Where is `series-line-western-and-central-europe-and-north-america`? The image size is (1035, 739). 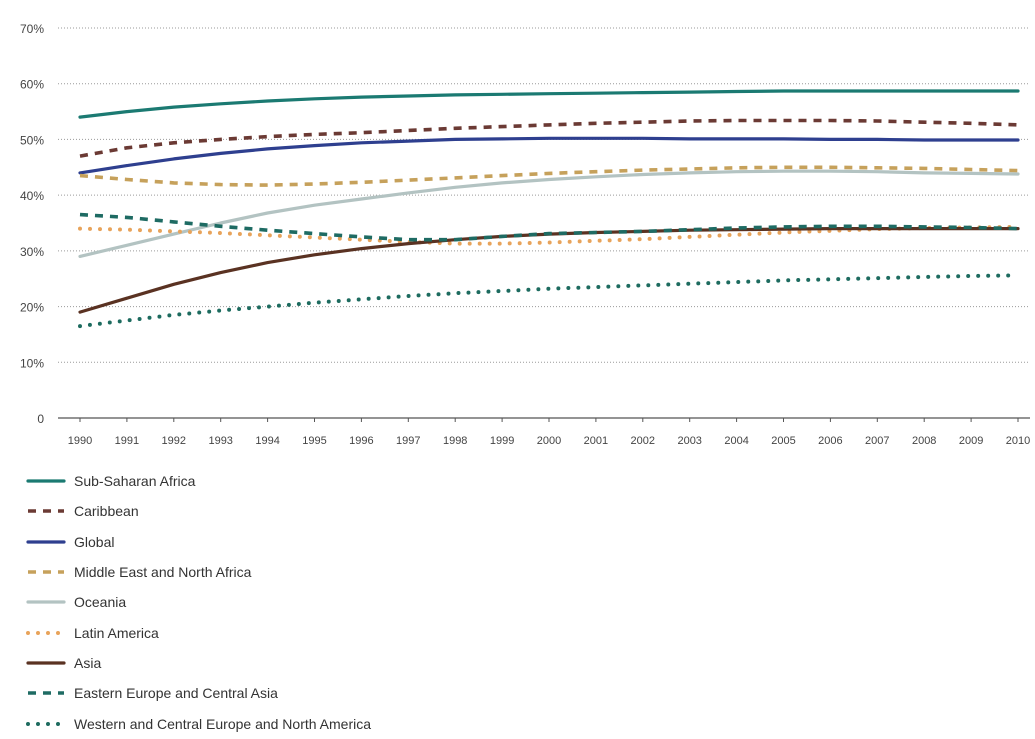
series-line-western-and-central-europe-and-north-america is located at coordinates (549, 301).